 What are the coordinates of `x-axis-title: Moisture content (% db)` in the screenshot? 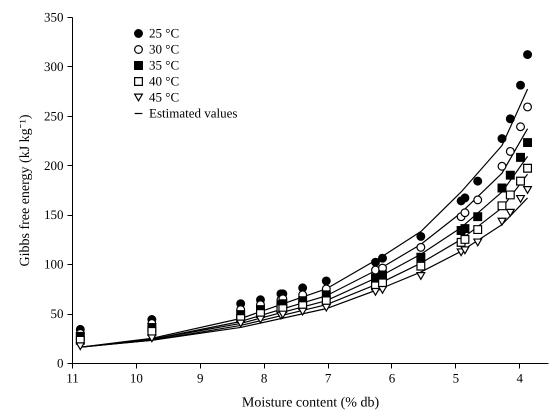 It's located at (311, 403).